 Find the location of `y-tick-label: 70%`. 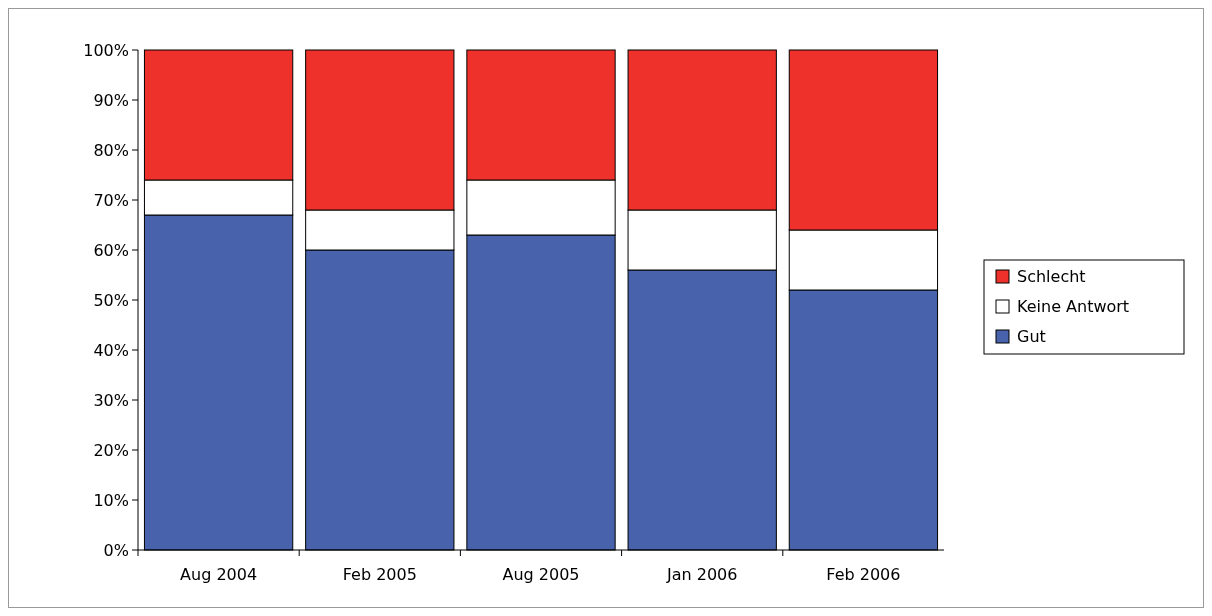

y-tick-label: 70% is located at coordinates (111, 200).